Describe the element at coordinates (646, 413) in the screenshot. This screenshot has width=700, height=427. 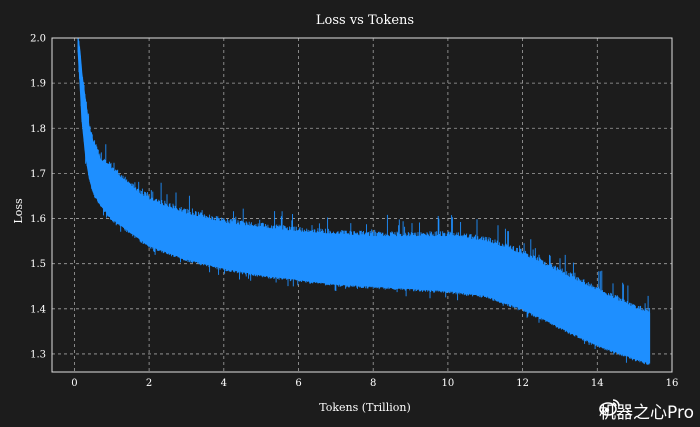
I see `watermark-text: 机器之心Pro` at that location.